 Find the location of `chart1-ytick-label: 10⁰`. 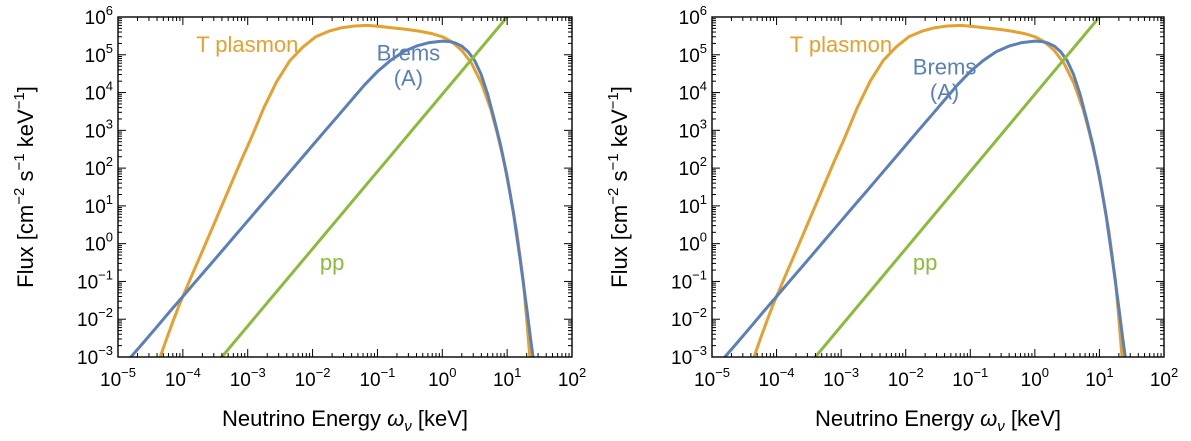

chart1-ytick-label: 10⁰ is located at coordinates (99, 243).